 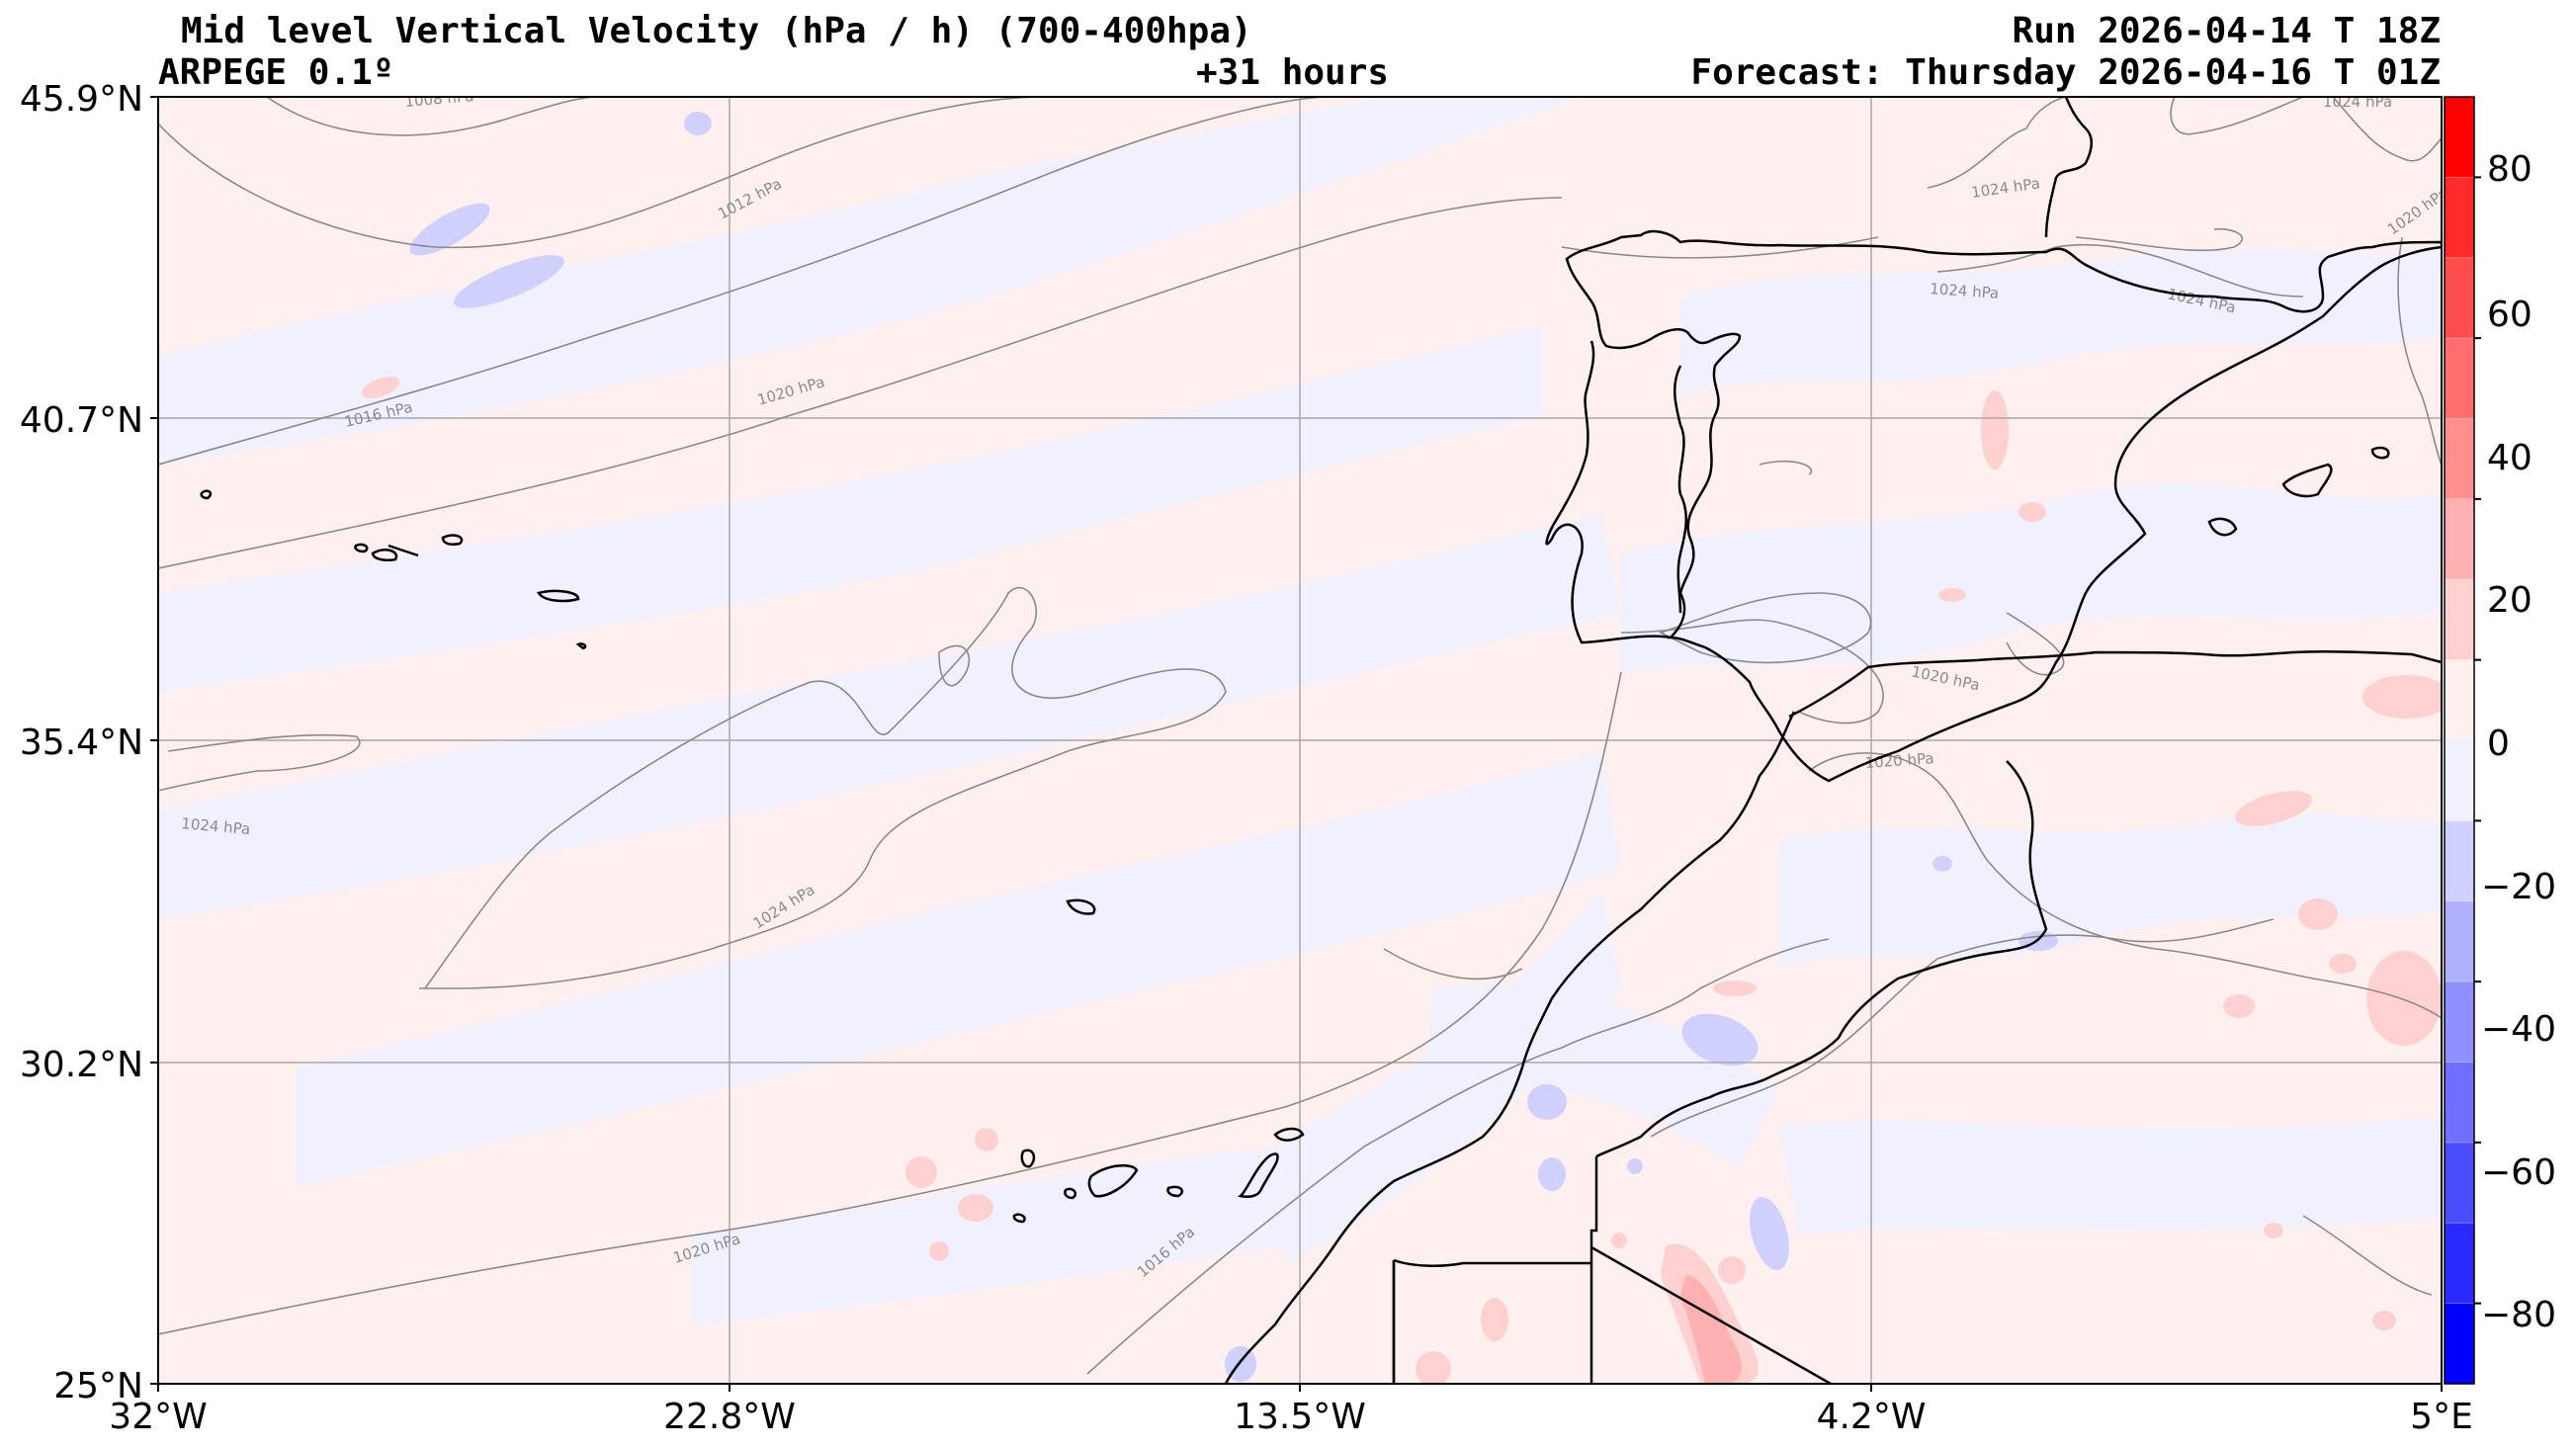 What do you see at coordinates (2518, 1029) in the screenshot?
I see `colorbar-tick-label: −40` at bounding box center [2518, 1029].